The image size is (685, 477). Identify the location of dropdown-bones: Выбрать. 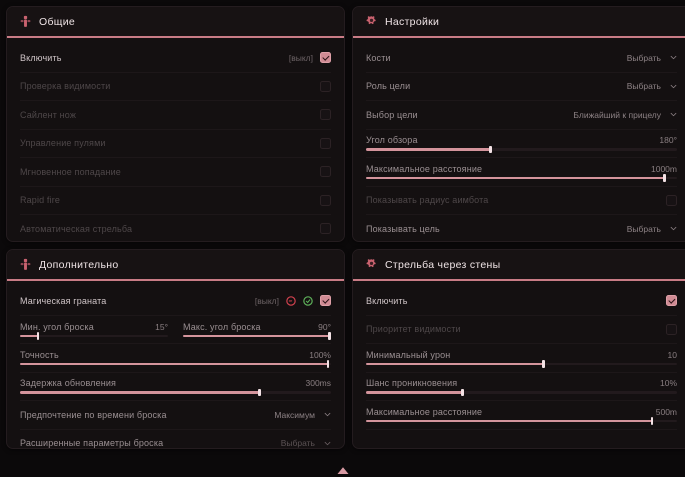
(652, 58).